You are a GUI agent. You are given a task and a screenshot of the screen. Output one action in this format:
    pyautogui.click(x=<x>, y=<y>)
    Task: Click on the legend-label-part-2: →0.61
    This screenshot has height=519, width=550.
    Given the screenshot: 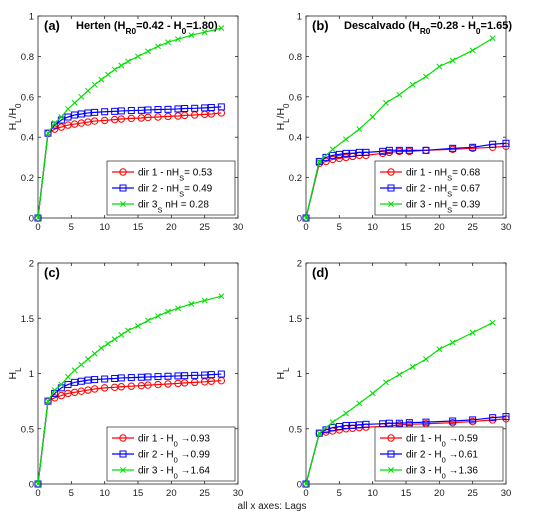 What is the action you would take?
    pyautogui.click(x=462, y=455)
    